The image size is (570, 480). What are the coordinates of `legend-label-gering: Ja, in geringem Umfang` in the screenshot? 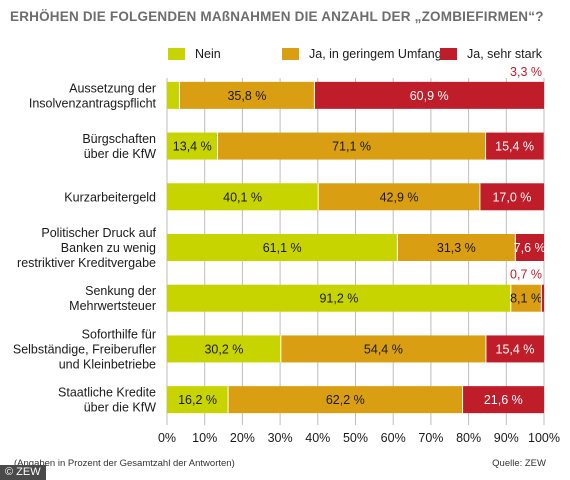 It's located at (375, 54).